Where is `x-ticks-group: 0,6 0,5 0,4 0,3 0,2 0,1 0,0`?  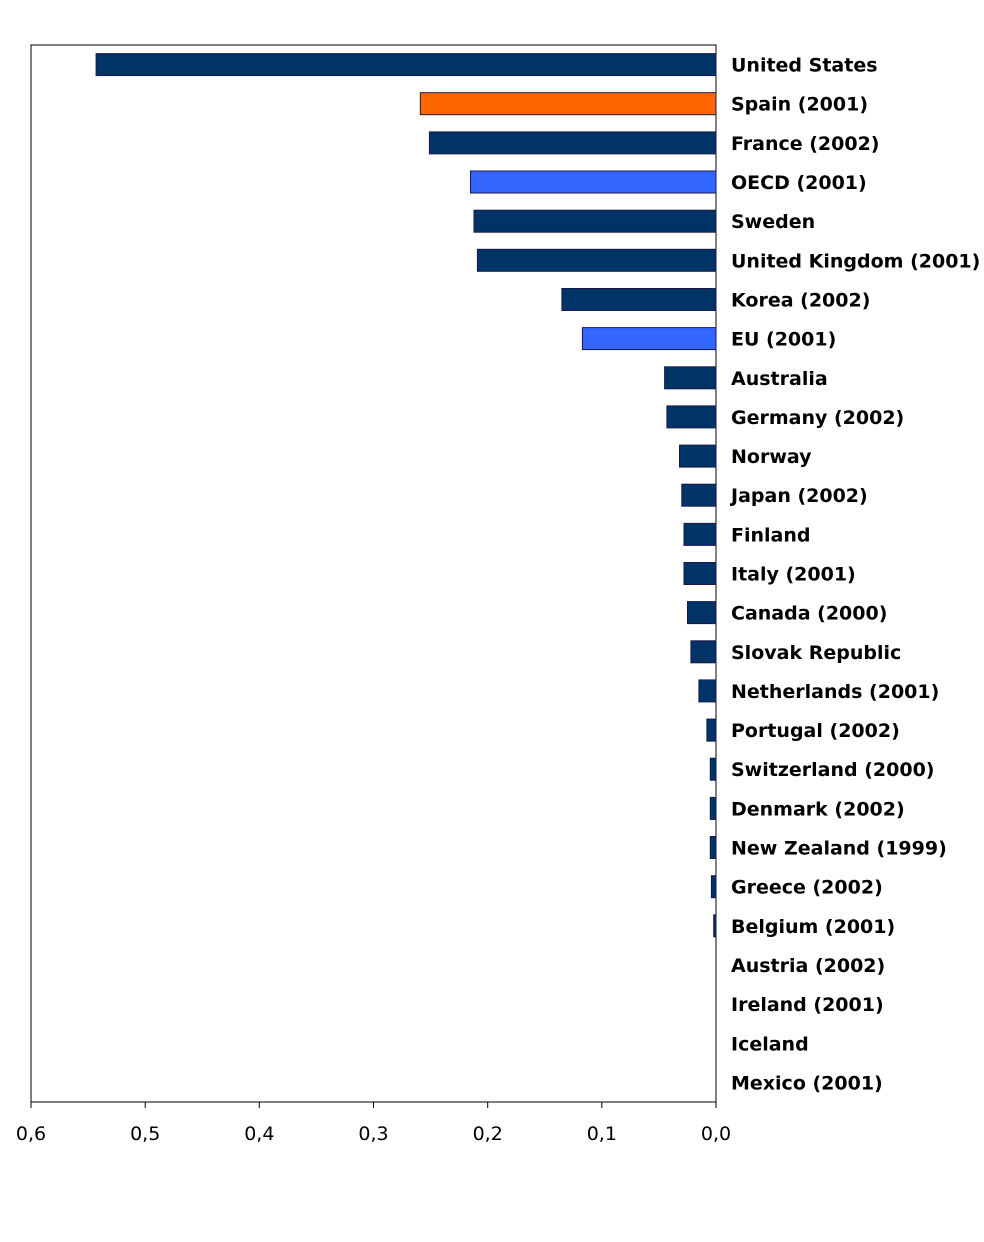 x-ticks-group: 0,6 0,5 0,4 0,3 0,2 0,1 0,0 is located at coordinates (373, 1123).